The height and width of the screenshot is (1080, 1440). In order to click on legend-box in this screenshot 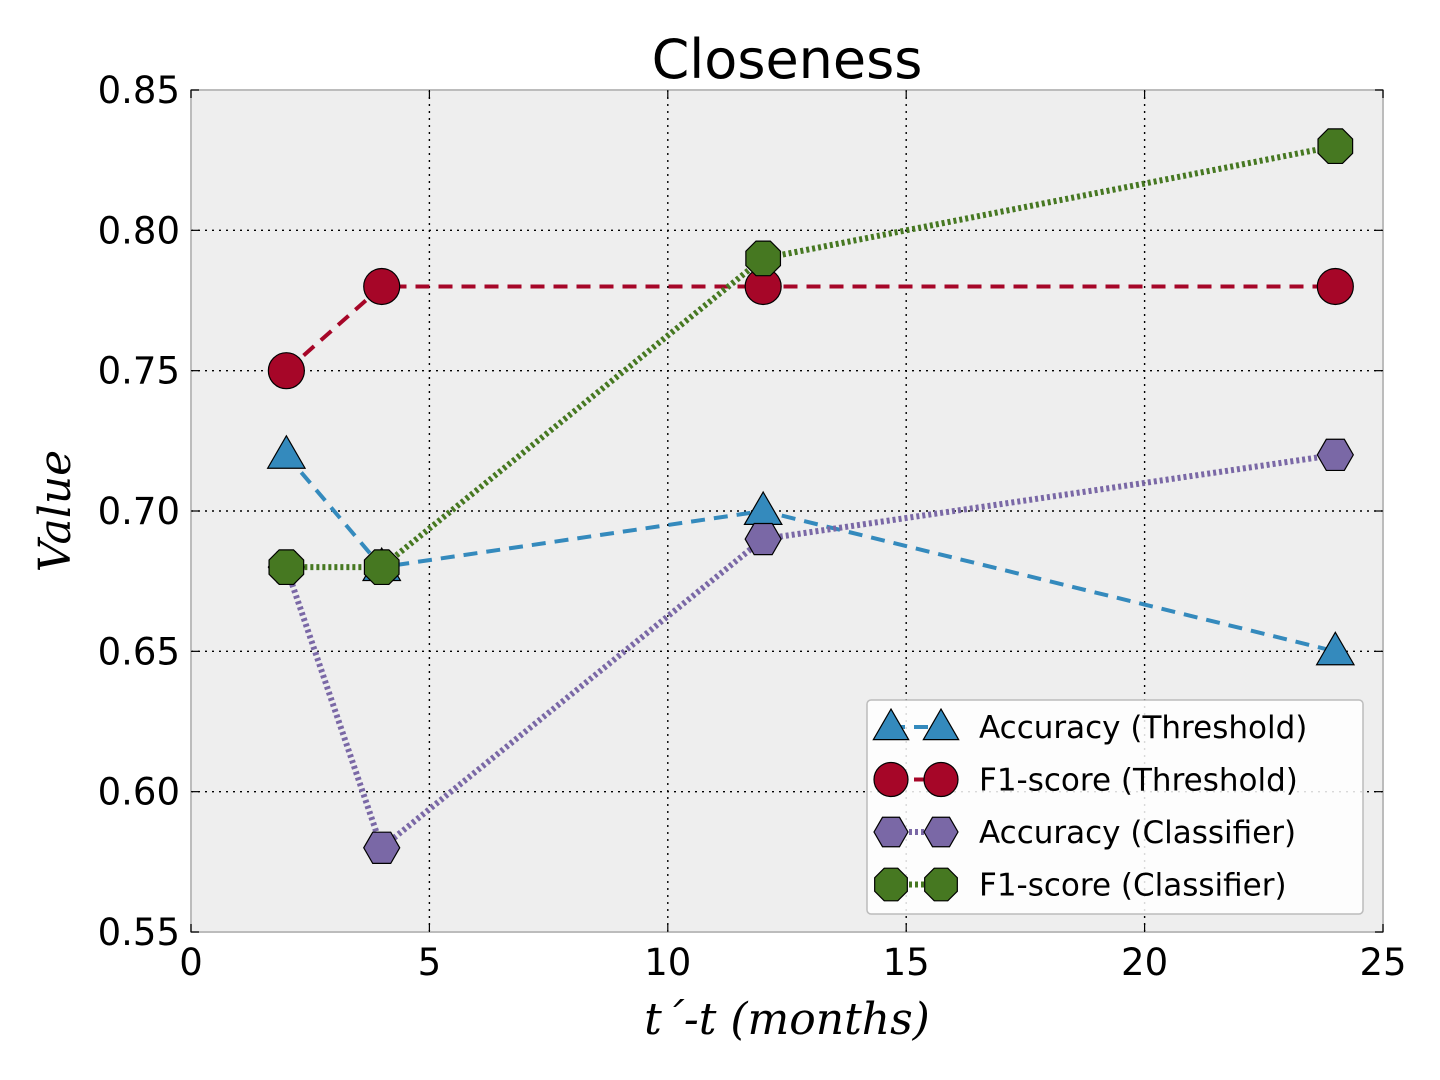, I will do `click(1115, 807)`.